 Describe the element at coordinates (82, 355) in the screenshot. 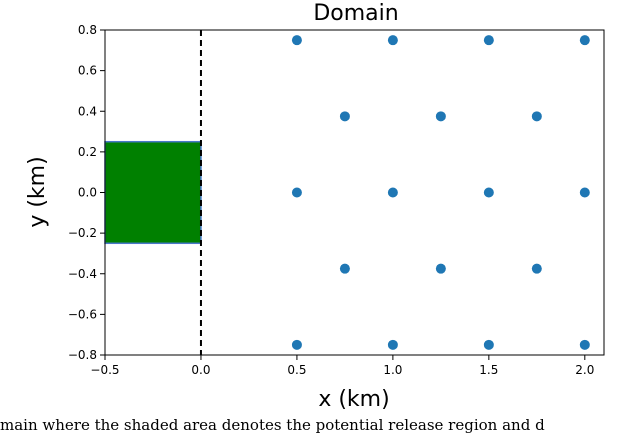

I see `y-tick-label: −0.8` at that location.